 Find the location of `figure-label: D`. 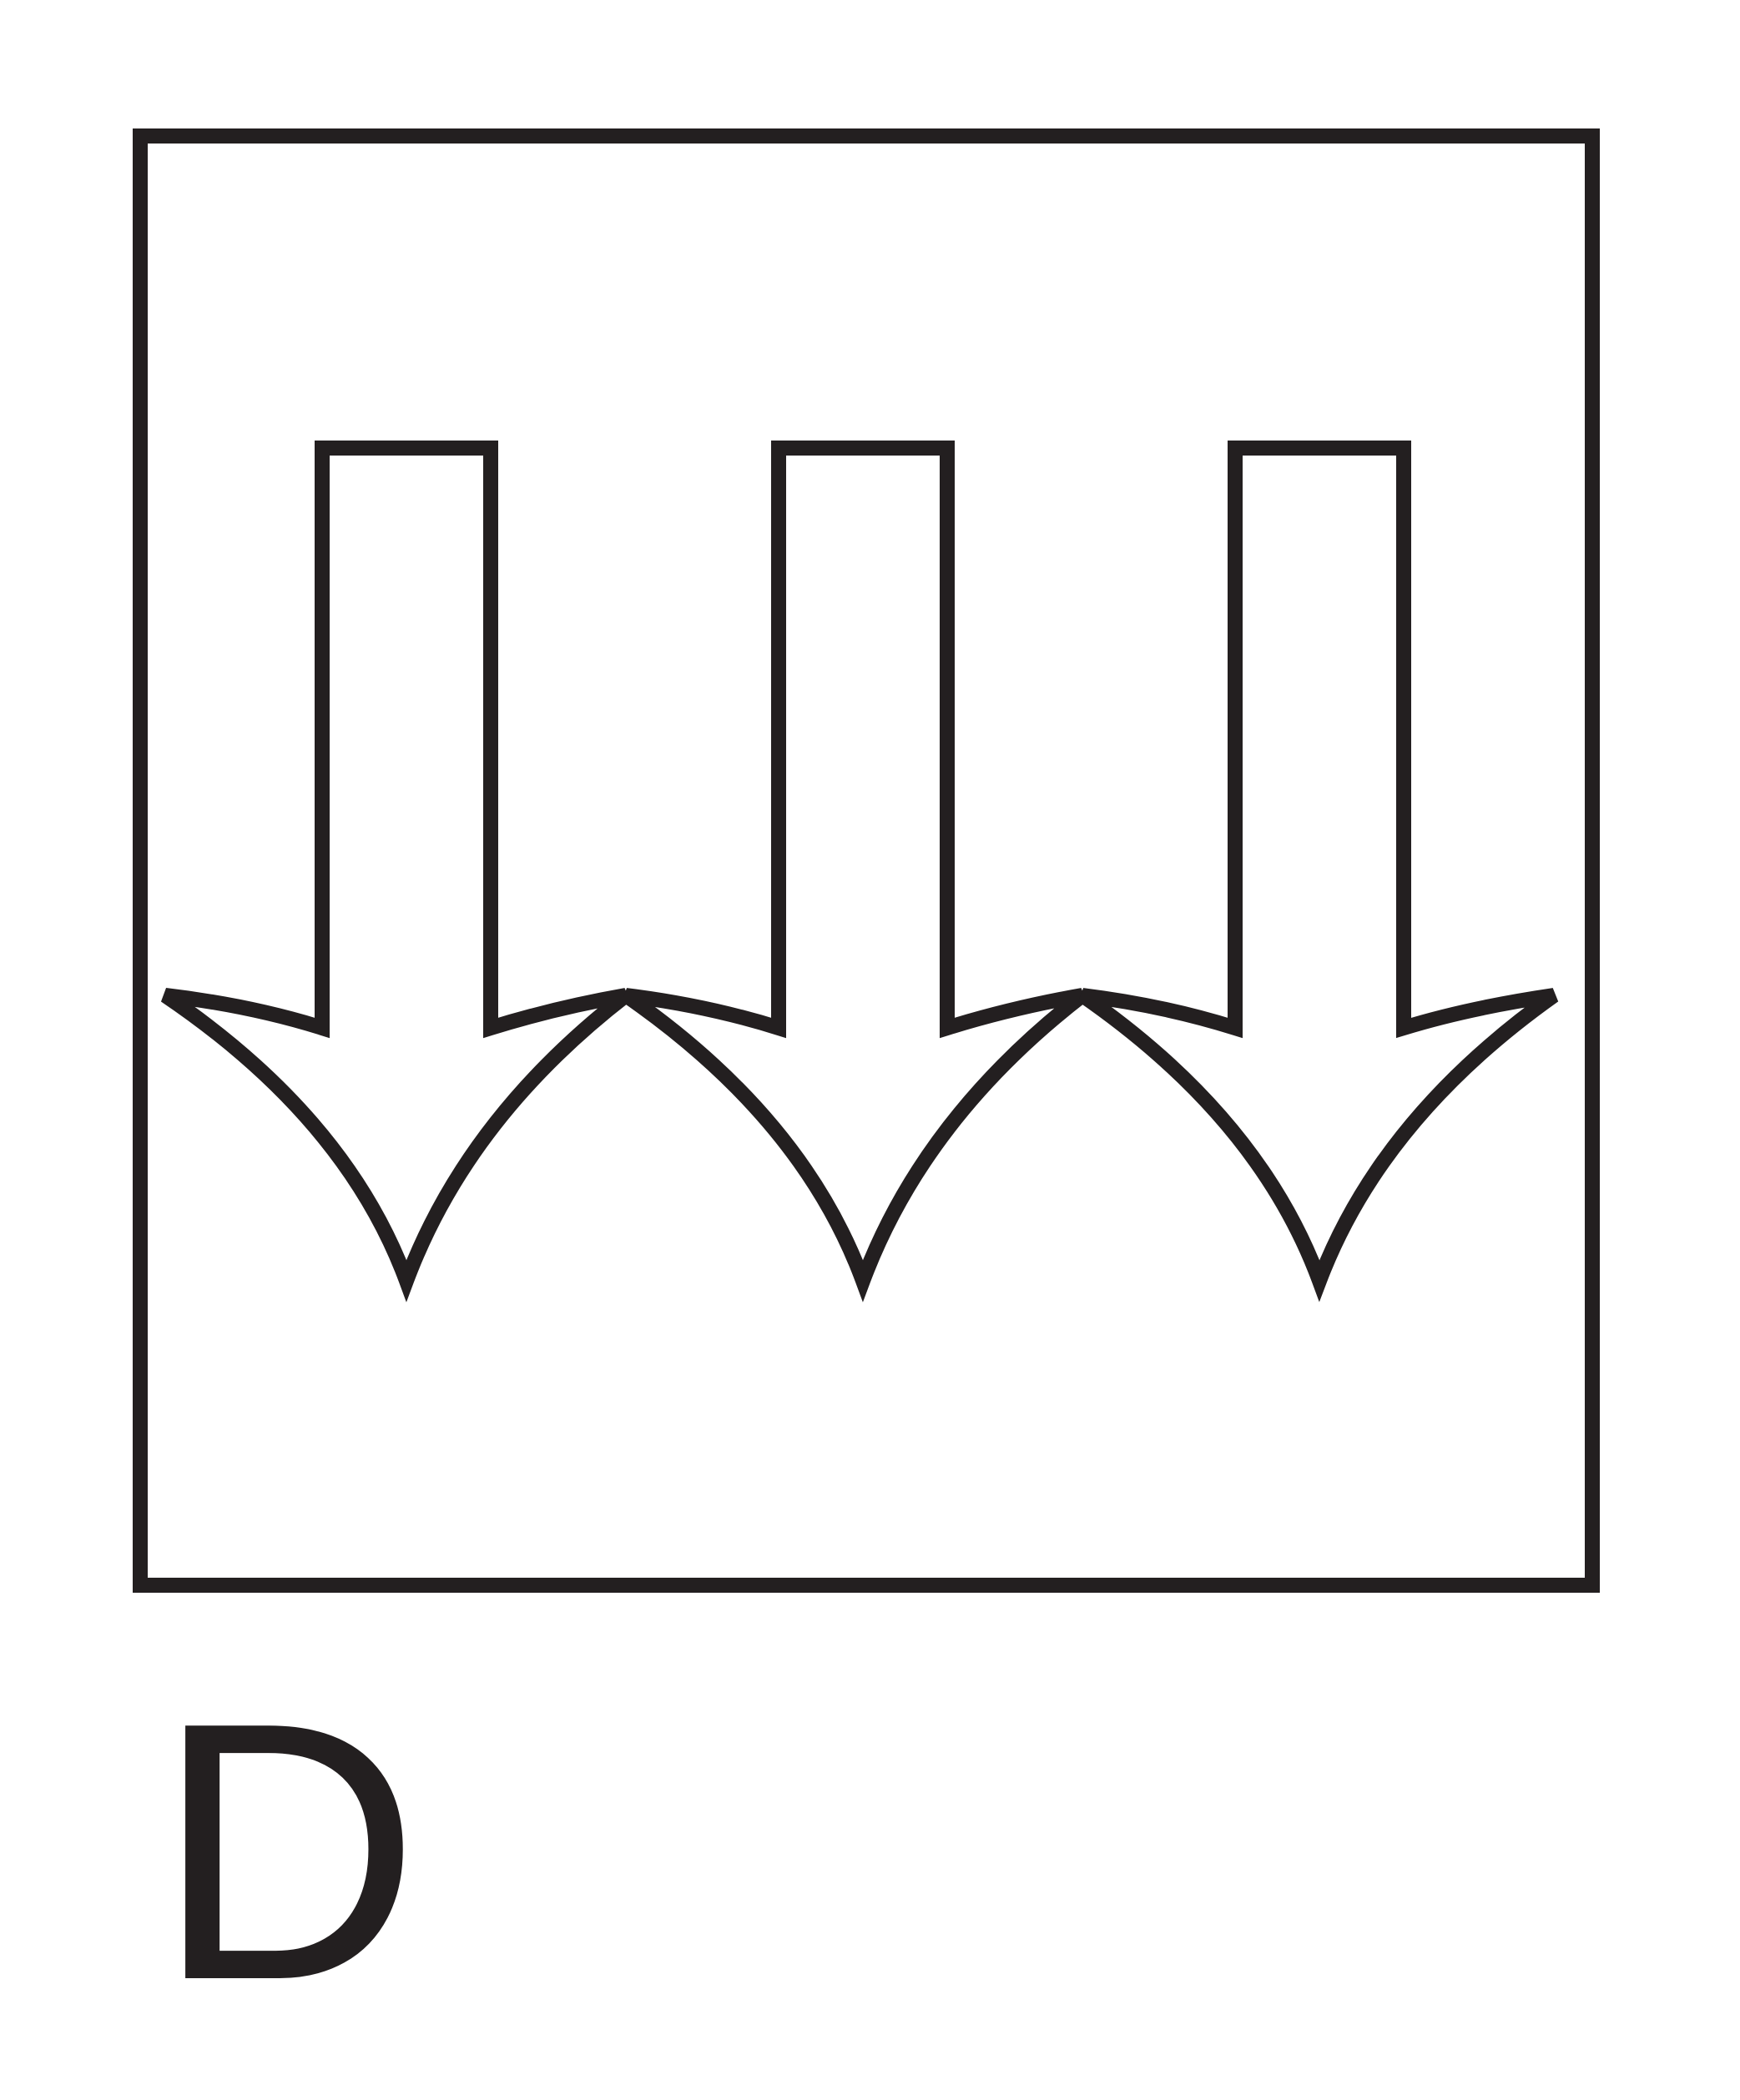

figure-label: D is located at coordinates (288, 1852).